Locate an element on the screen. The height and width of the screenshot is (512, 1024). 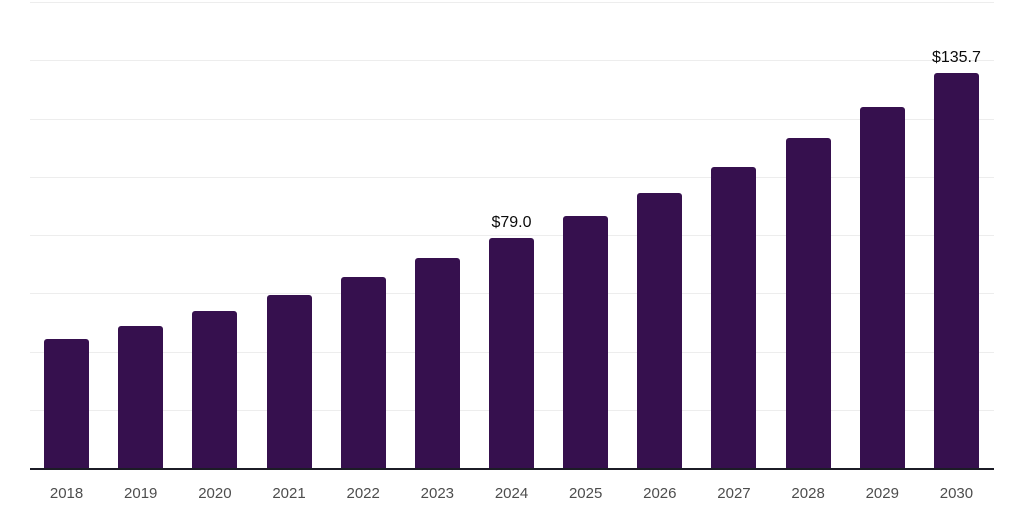
x-tick-label-2030: 2030 is located at coordinates (956, 493).